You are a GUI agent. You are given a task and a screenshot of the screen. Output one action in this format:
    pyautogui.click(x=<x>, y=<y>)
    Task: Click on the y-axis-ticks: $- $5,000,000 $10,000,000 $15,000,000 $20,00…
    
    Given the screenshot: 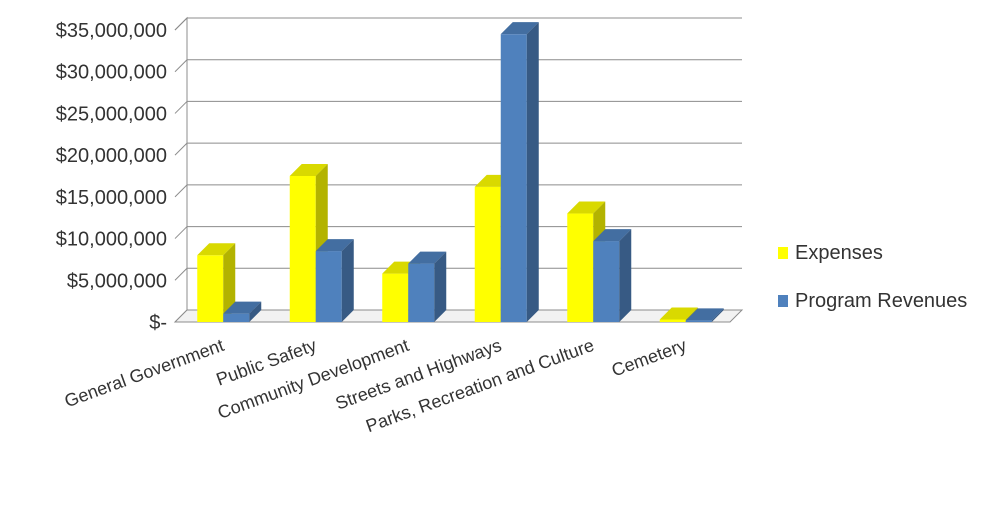 What is the action you would take?
    pyautogui.click(x=111, y=177)
    